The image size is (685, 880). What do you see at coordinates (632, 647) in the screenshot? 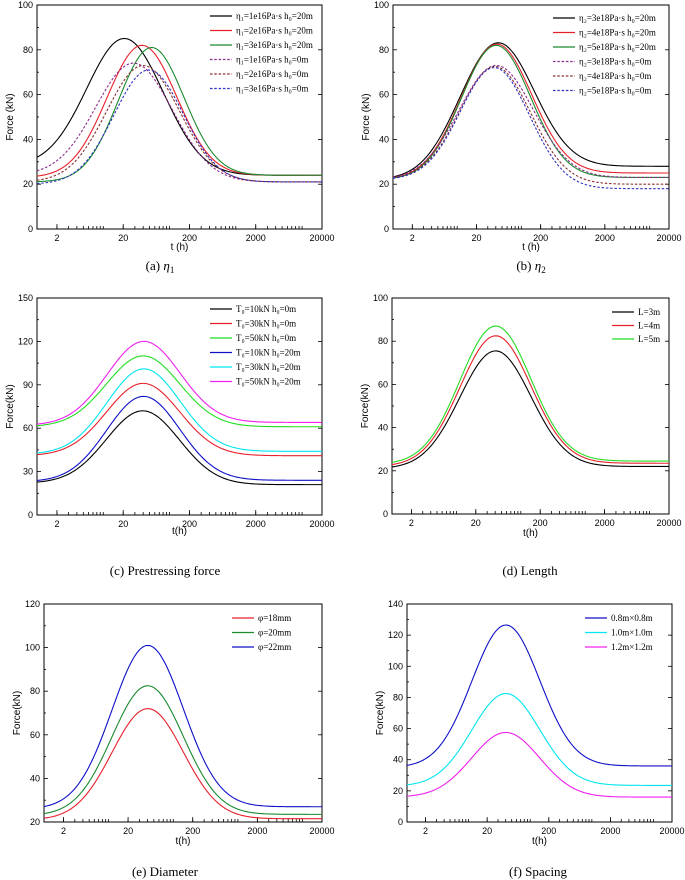
I see `legend-label: 1.2m×1.2m` at bounding box center [632, 647].